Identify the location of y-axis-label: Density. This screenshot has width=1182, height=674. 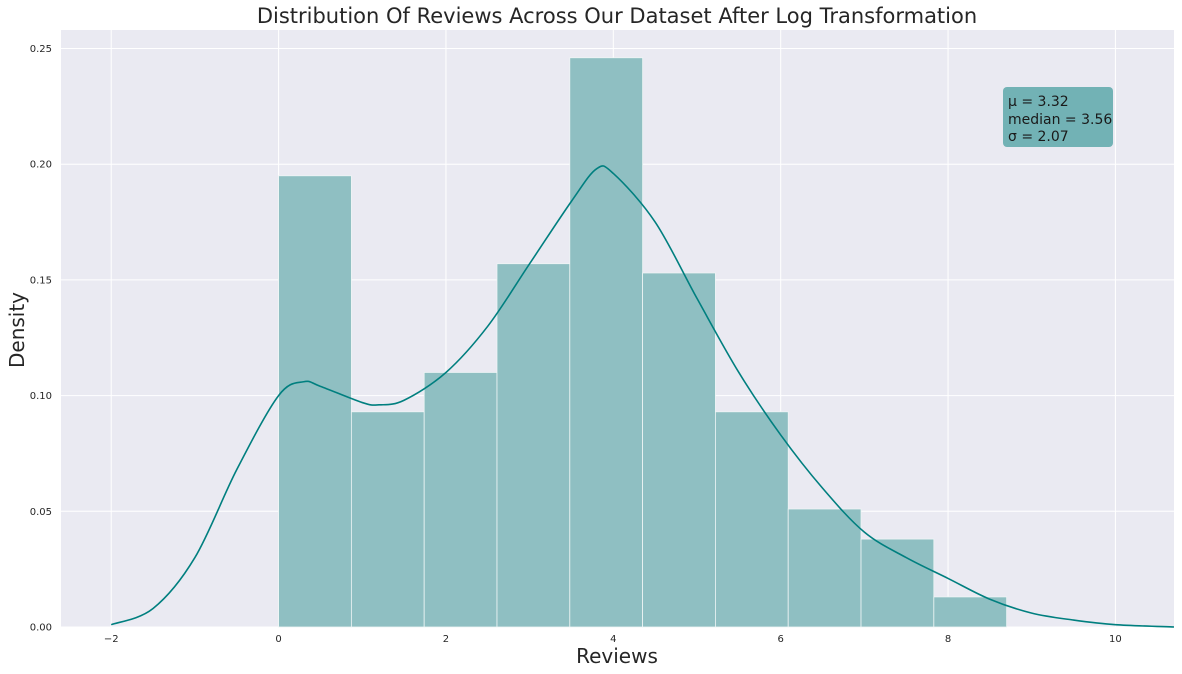
(17, 330).